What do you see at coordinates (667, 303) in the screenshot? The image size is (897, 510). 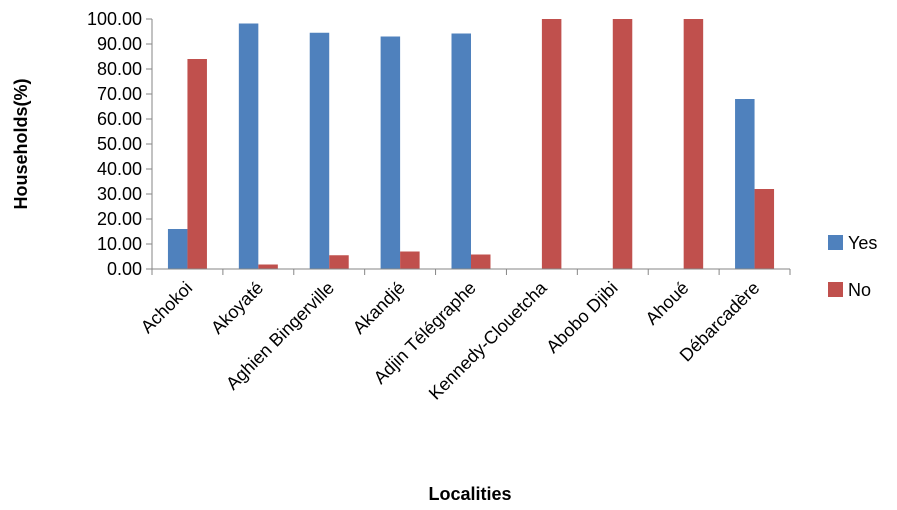 I see `x-tick-label-ahoue: Ahoué` at bounding box center [667, 303].